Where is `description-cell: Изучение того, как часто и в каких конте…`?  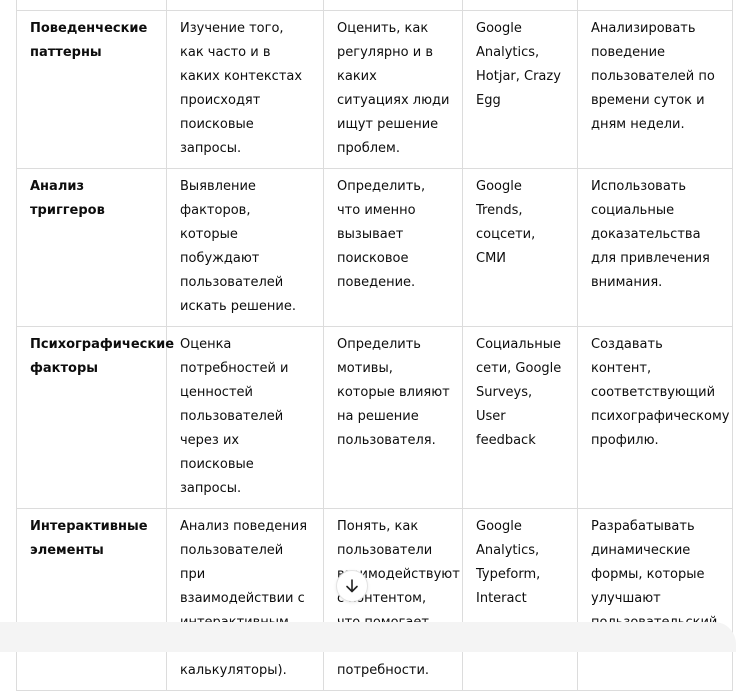
description-cell: Изучение того, как часто и в каких конте… is located at coordinates (245, 89).